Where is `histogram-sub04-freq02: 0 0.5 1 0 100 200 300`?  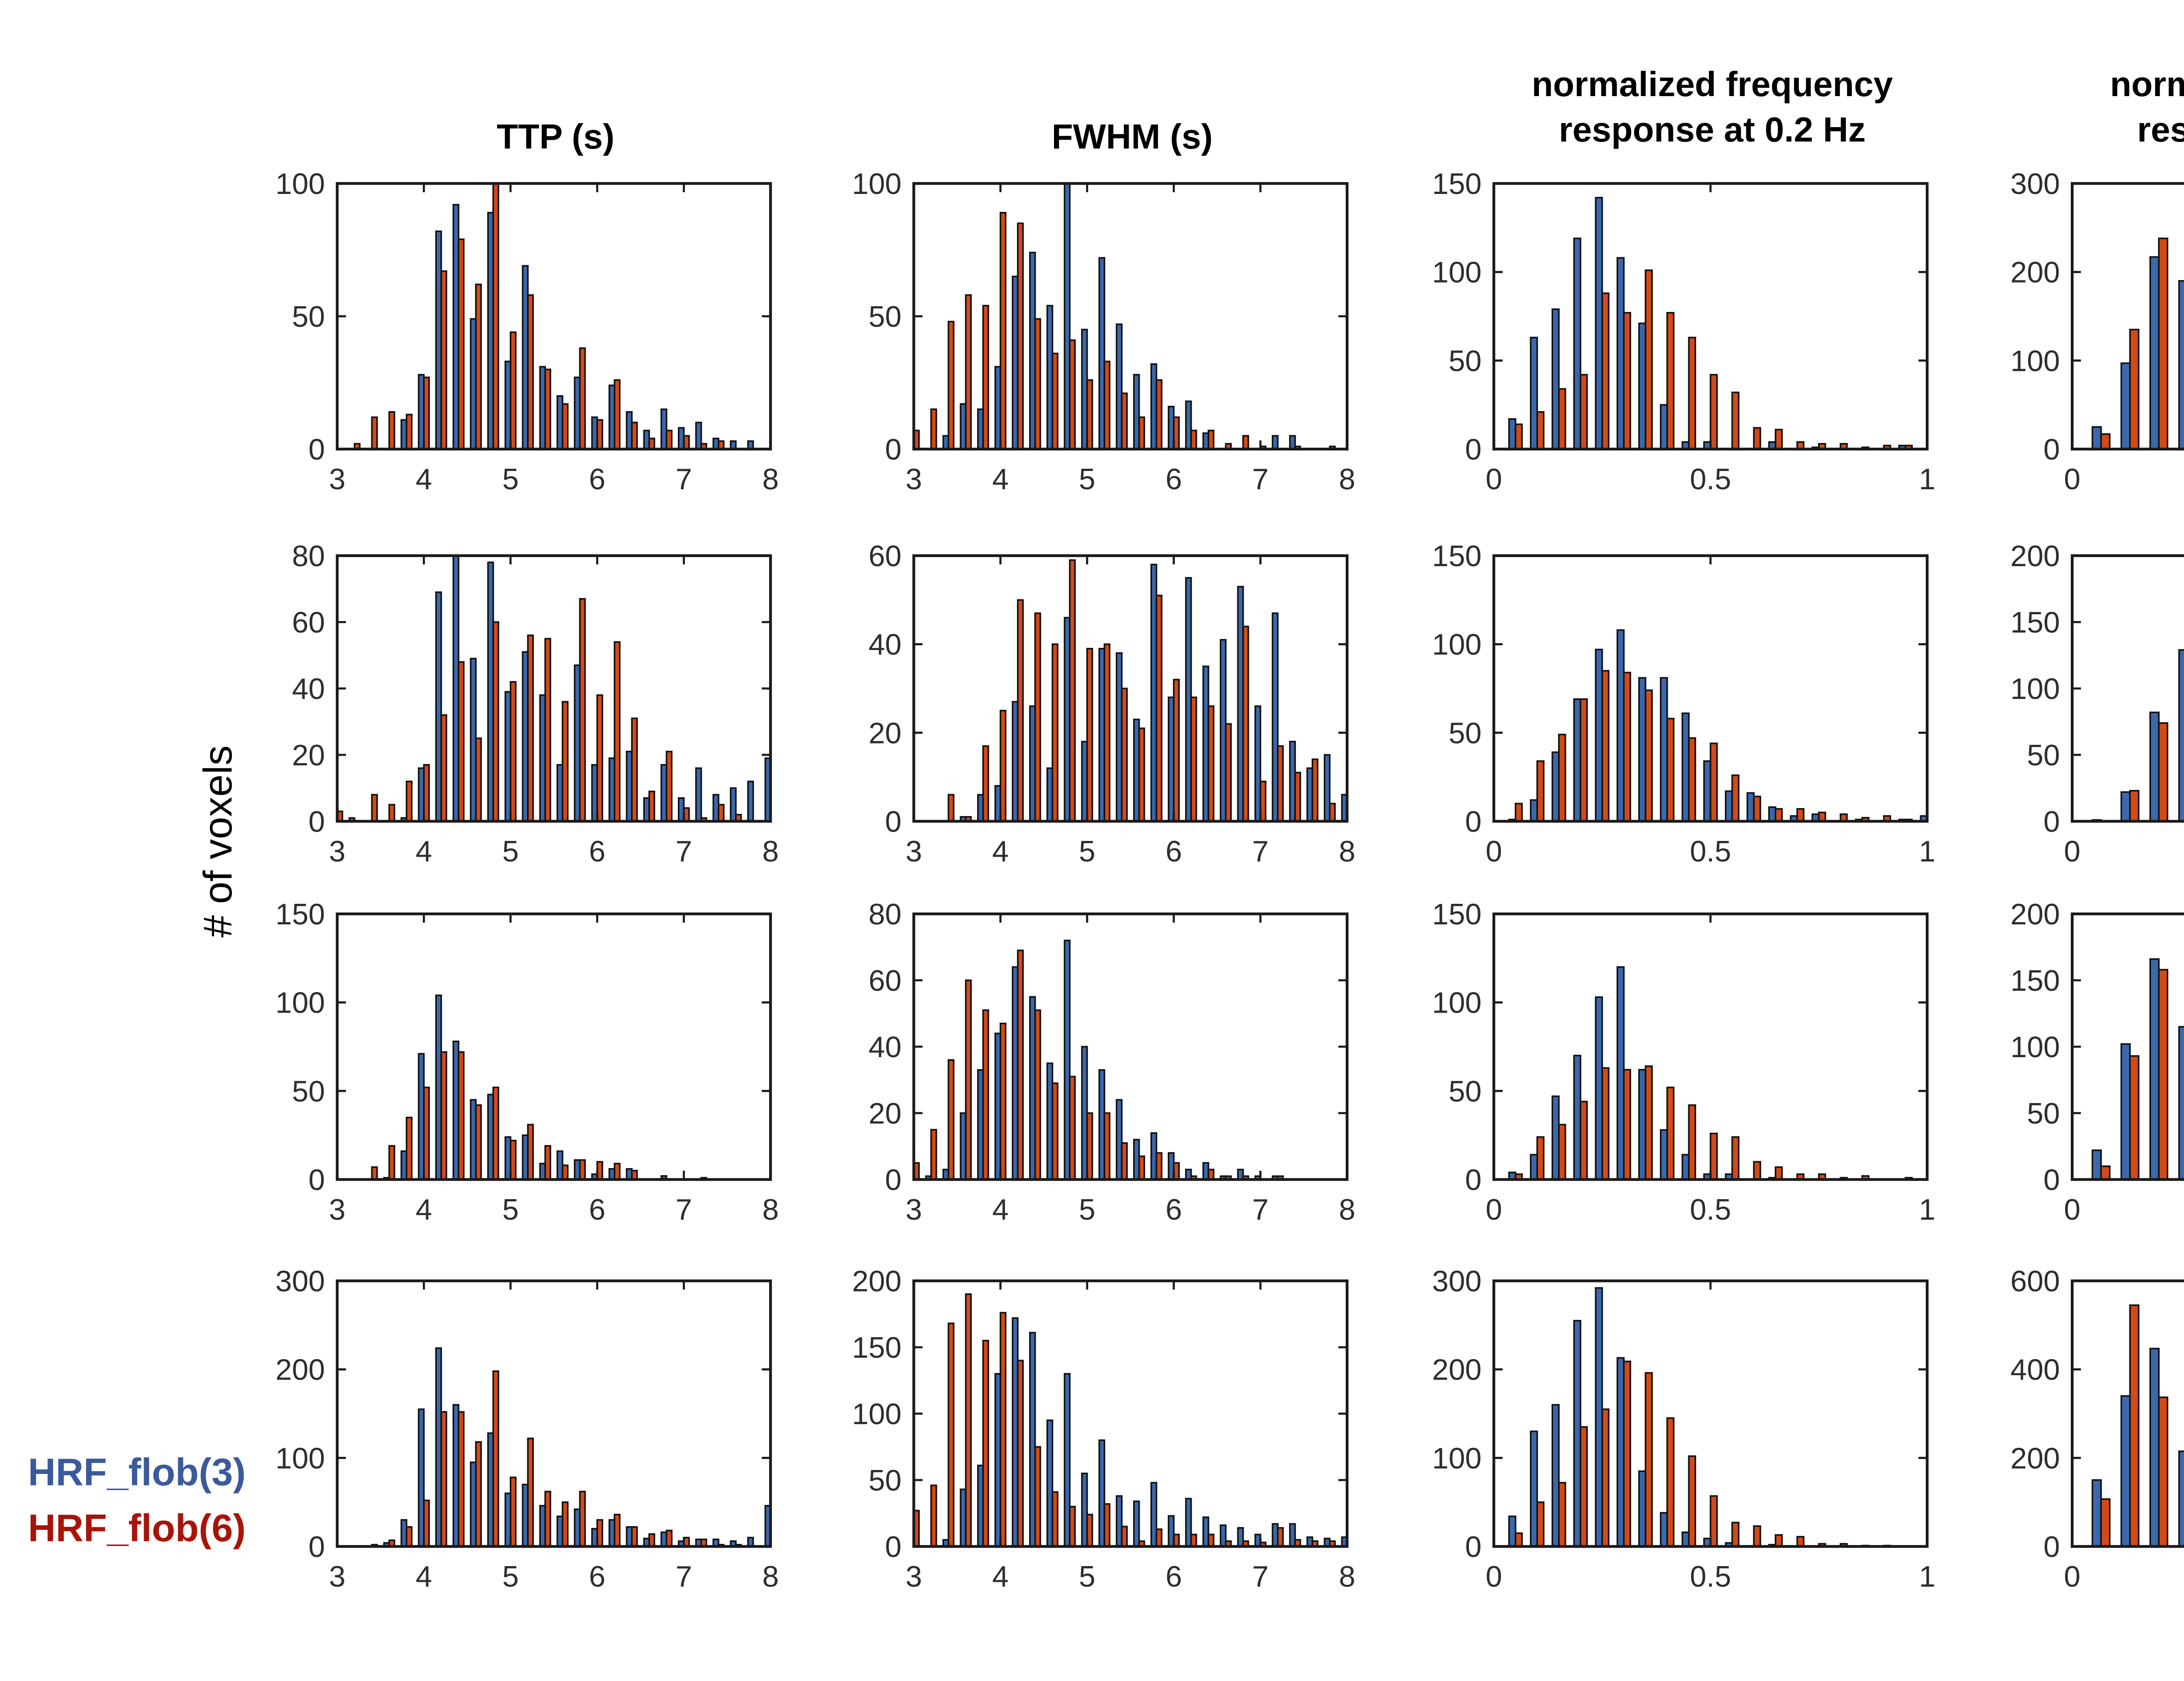 histogram-sub04-freq02: 0 0.5 1 0 100 200 300 is located at coordinates (1674, 1437).